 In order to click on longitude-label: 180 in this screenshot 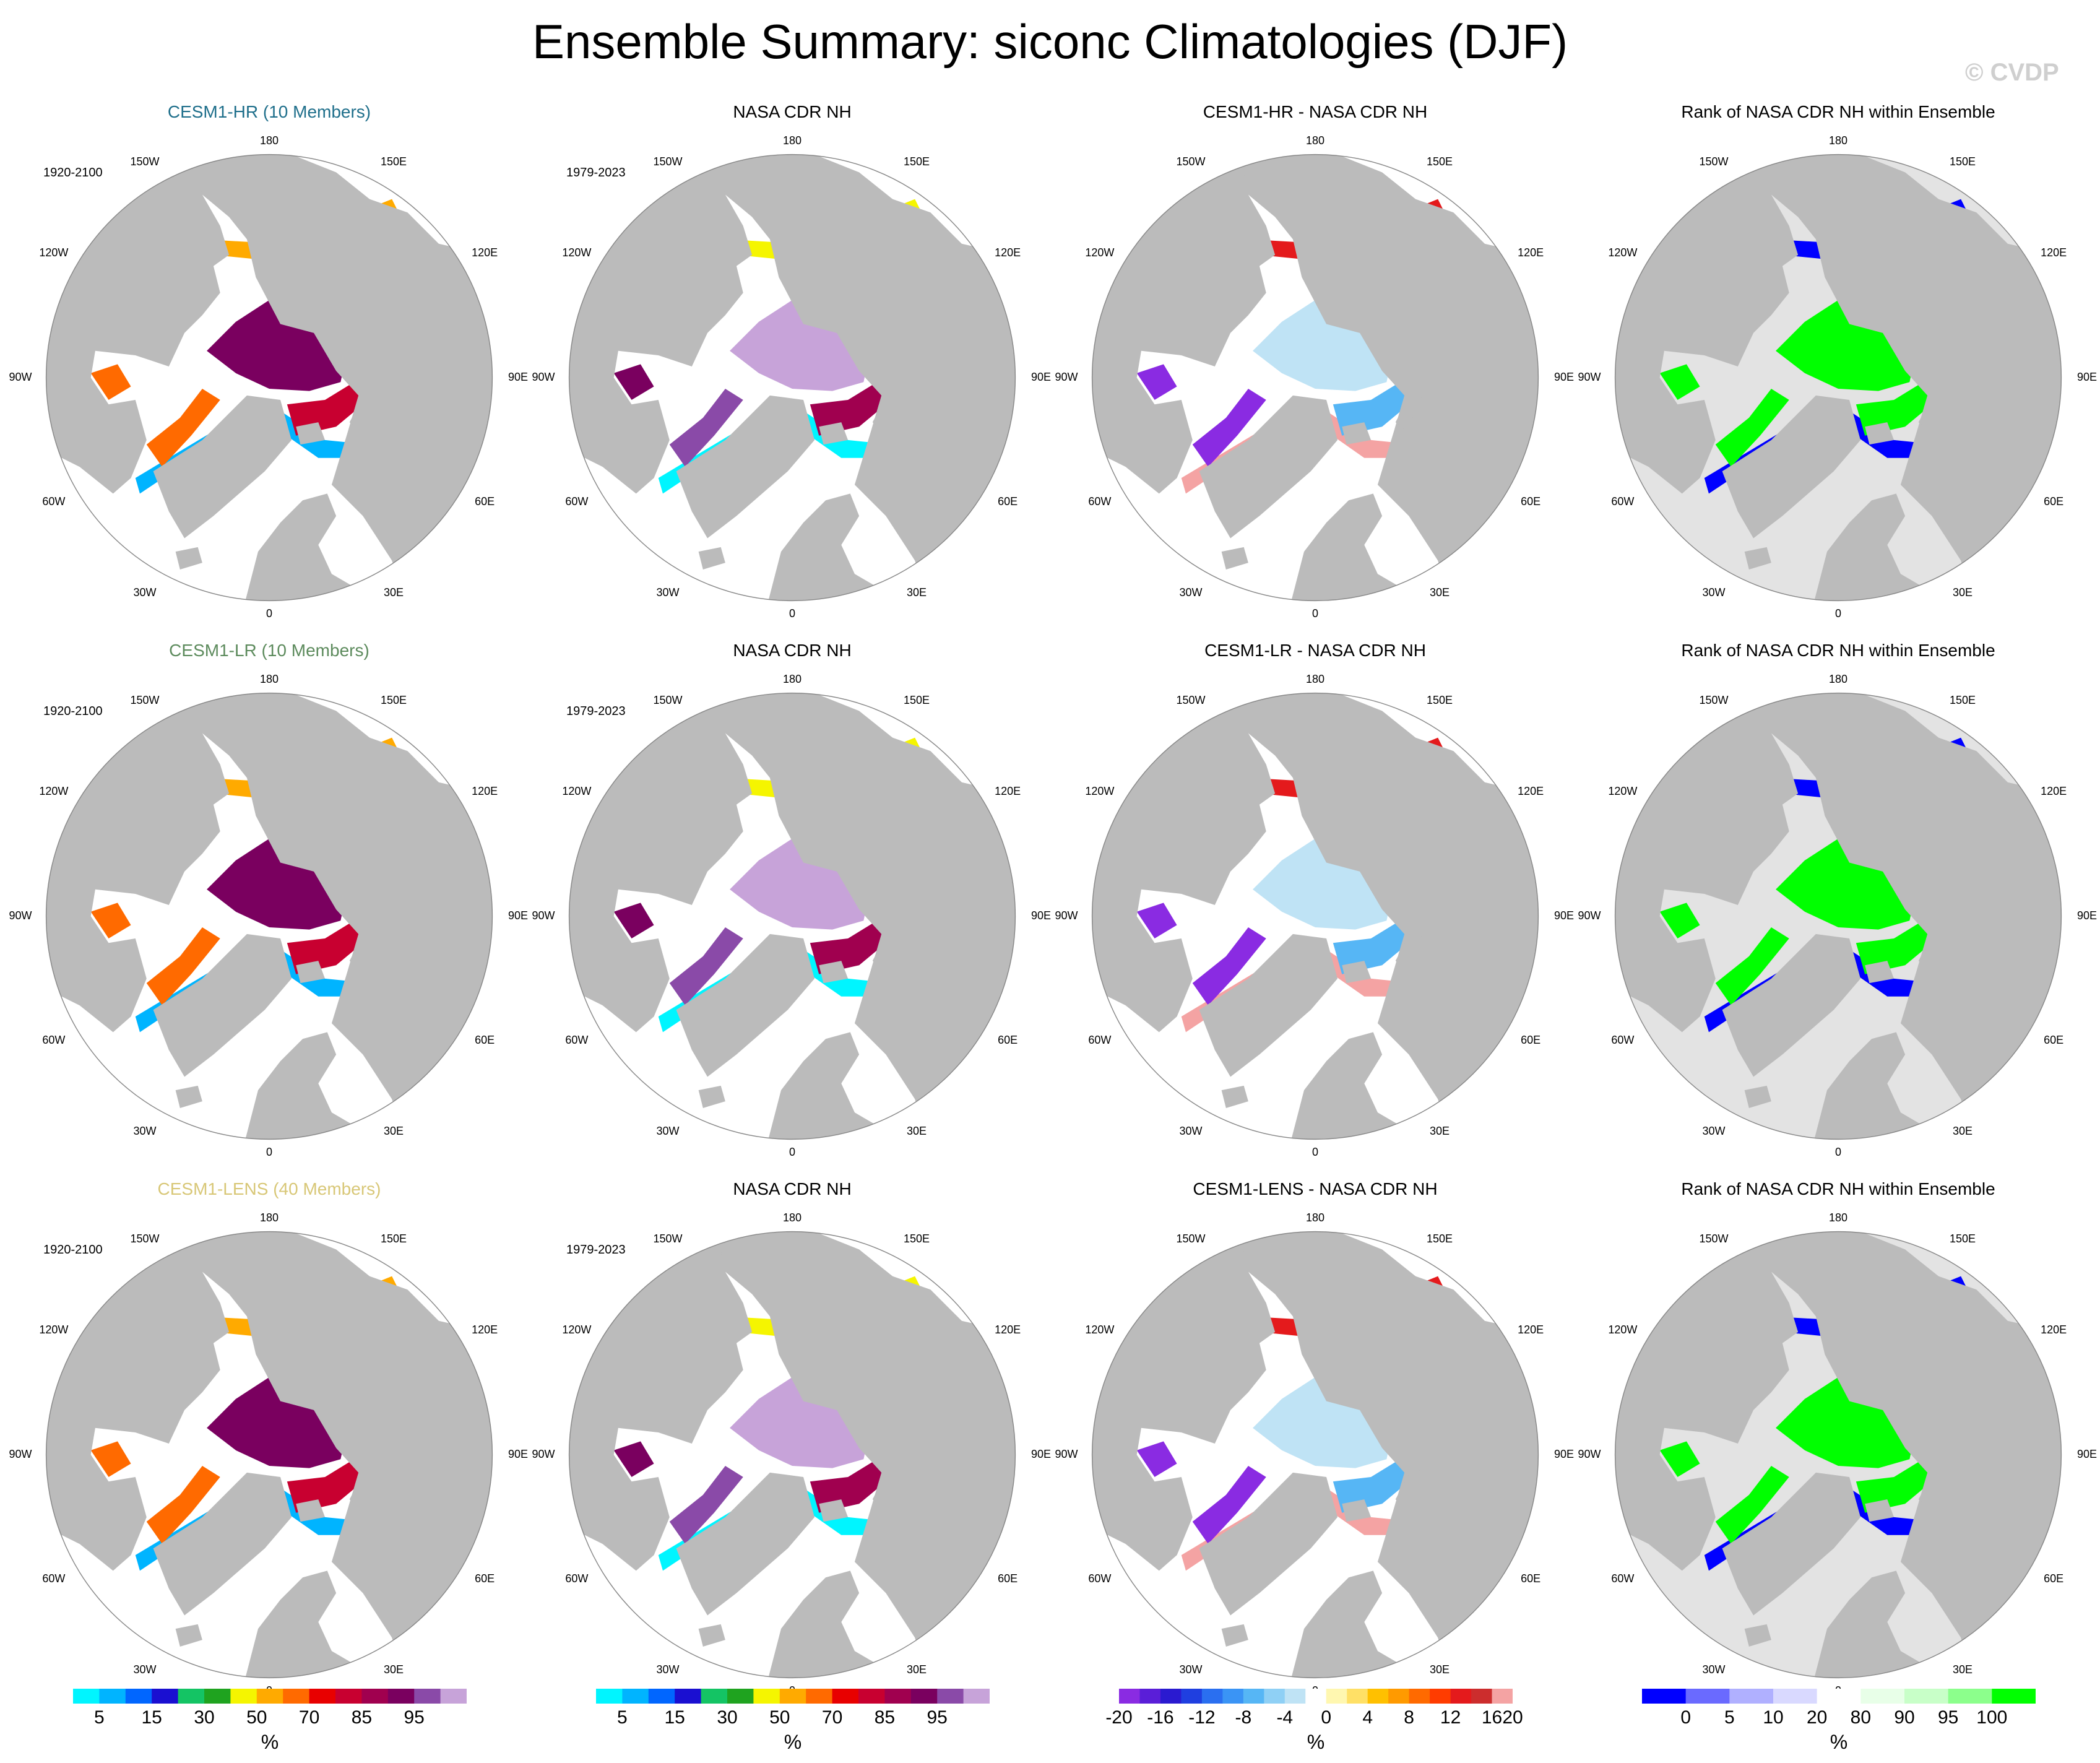, I will do `click(1838, 140)`.